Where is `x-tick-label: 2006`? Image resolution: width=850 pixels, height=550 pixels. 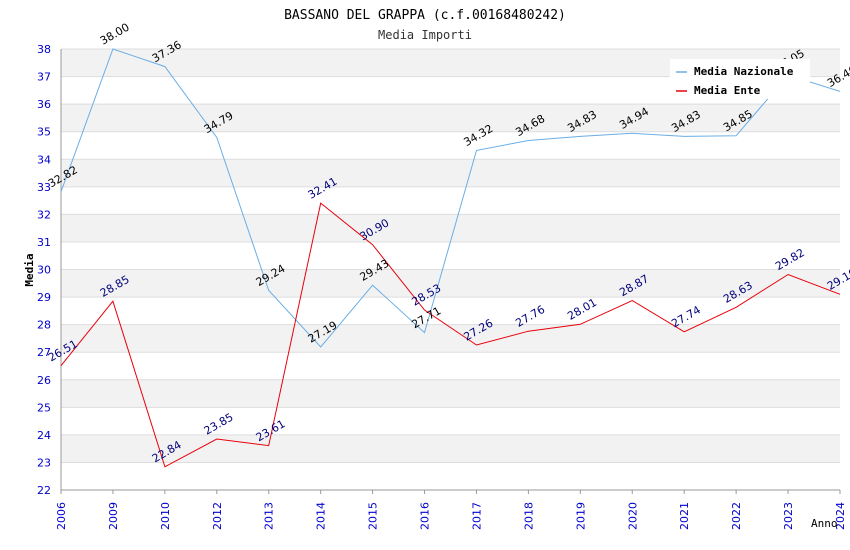
x-tick-label: 2006 is located at coordinates (61, 516).